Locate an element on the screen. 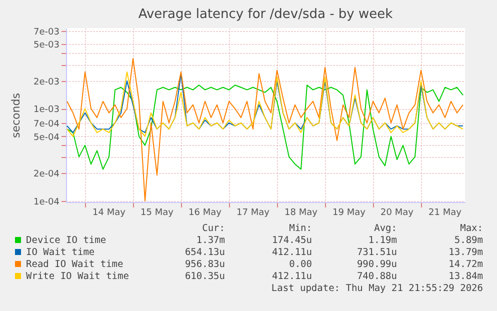  text: 654.13u is located at coordinates (204, 252).